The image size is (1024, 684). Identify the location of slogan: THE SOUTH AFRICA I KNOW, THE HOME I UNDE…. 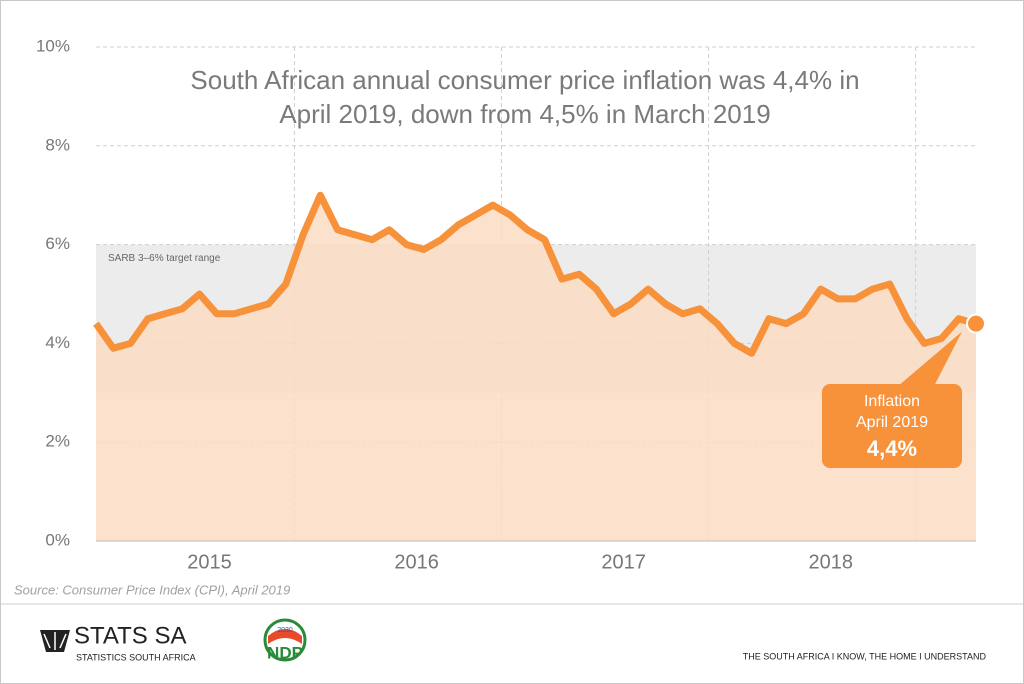
(865, 656).